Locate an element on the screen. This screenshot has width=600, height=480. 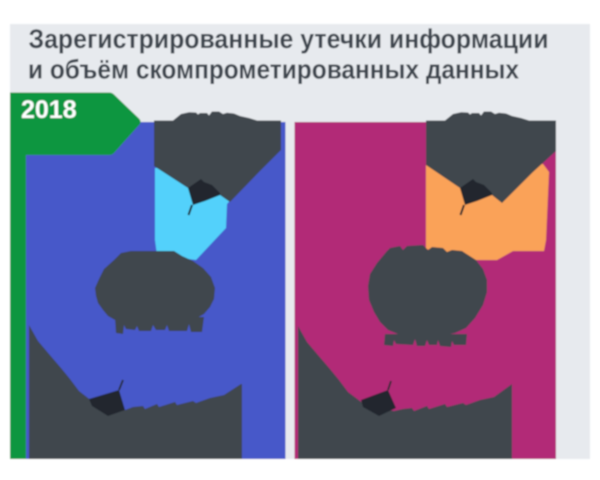
svg-text:и объём скомпрометированных да: и объём скомпрометированных данных is located at coordinates (273, 70).